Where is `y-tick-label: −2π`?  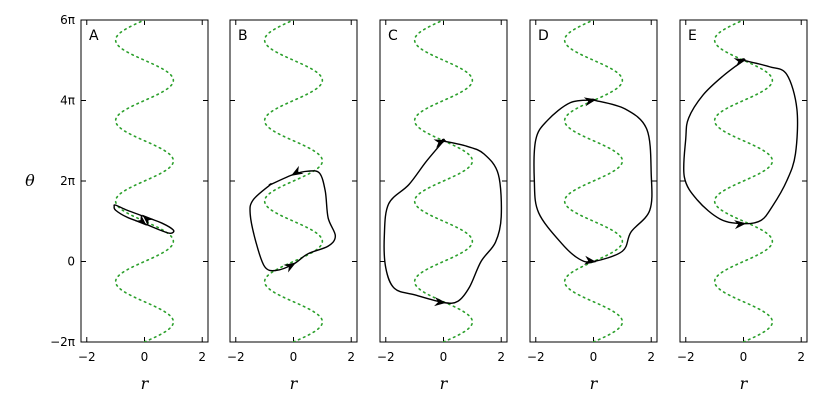 y-tick-label: −2π is located at coordinates (62, 342).